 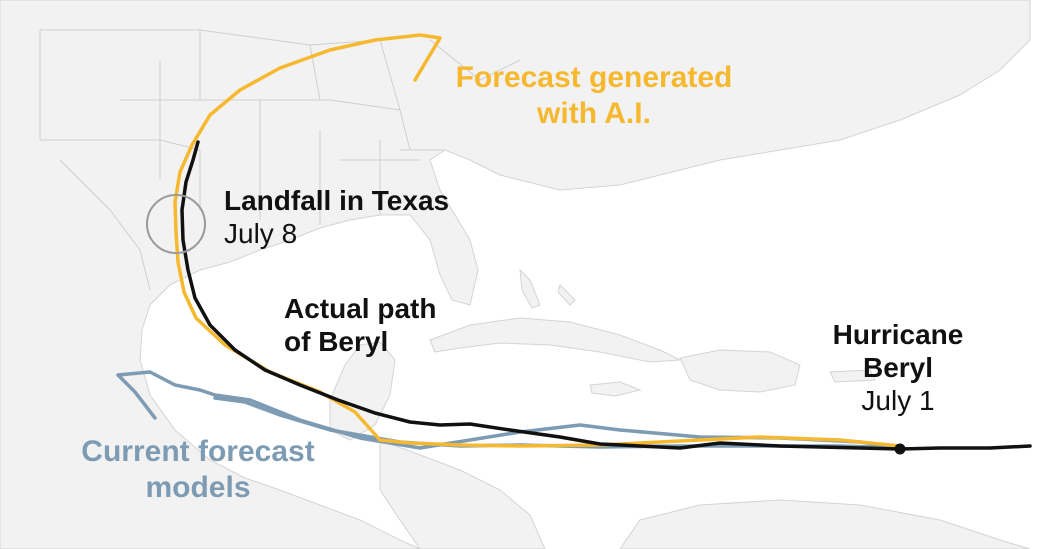 What do you see at coordinates (594, 96) in the screenshot?
I see `ai-forecast-label: Forecast generated with A.I.` at bounding box center [594, 96].